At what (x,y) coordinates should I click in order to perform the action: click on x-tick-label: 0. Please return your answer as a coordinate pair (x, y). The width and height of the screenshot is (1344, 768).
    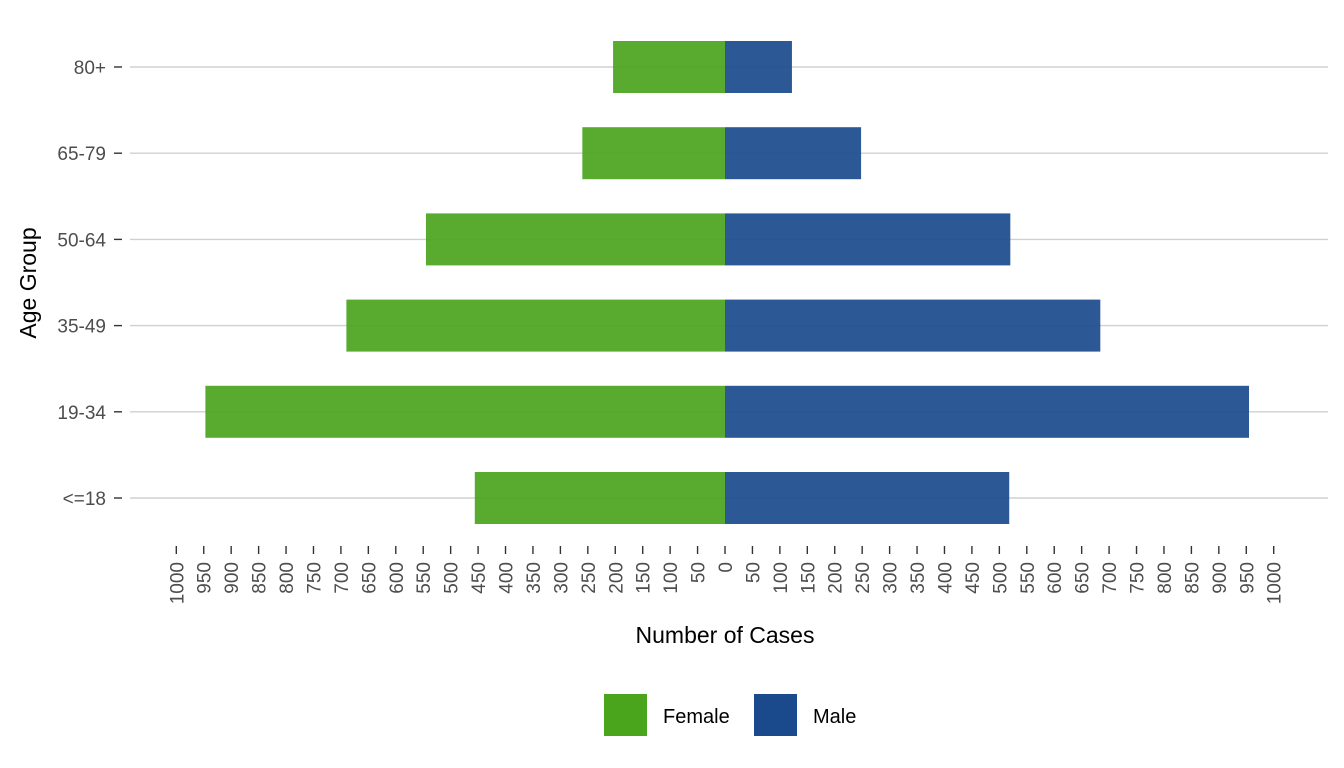
    Looking at the image, I should click on (726, 567).